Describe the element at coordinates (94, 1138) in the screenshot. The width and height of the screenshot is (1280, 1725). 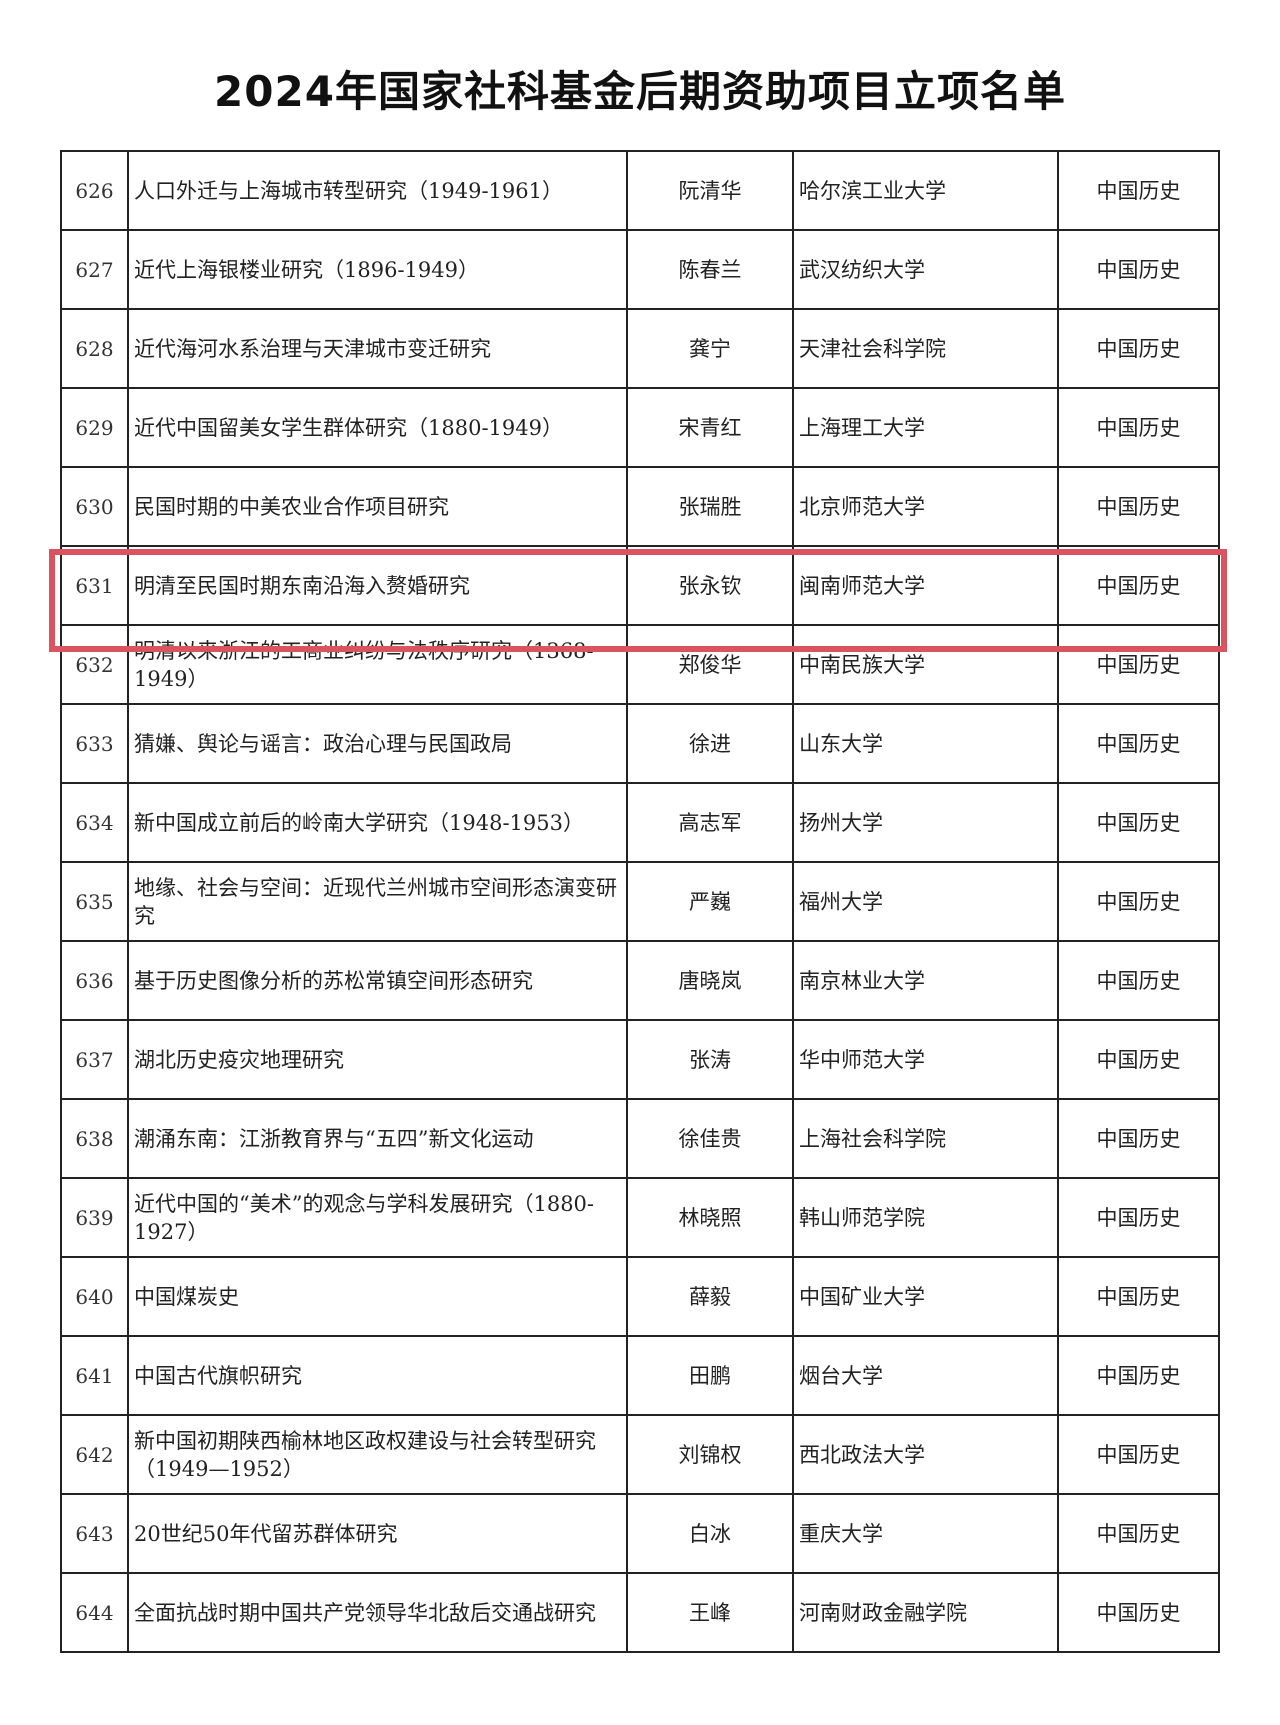
I see `row-number: 638` at that location.